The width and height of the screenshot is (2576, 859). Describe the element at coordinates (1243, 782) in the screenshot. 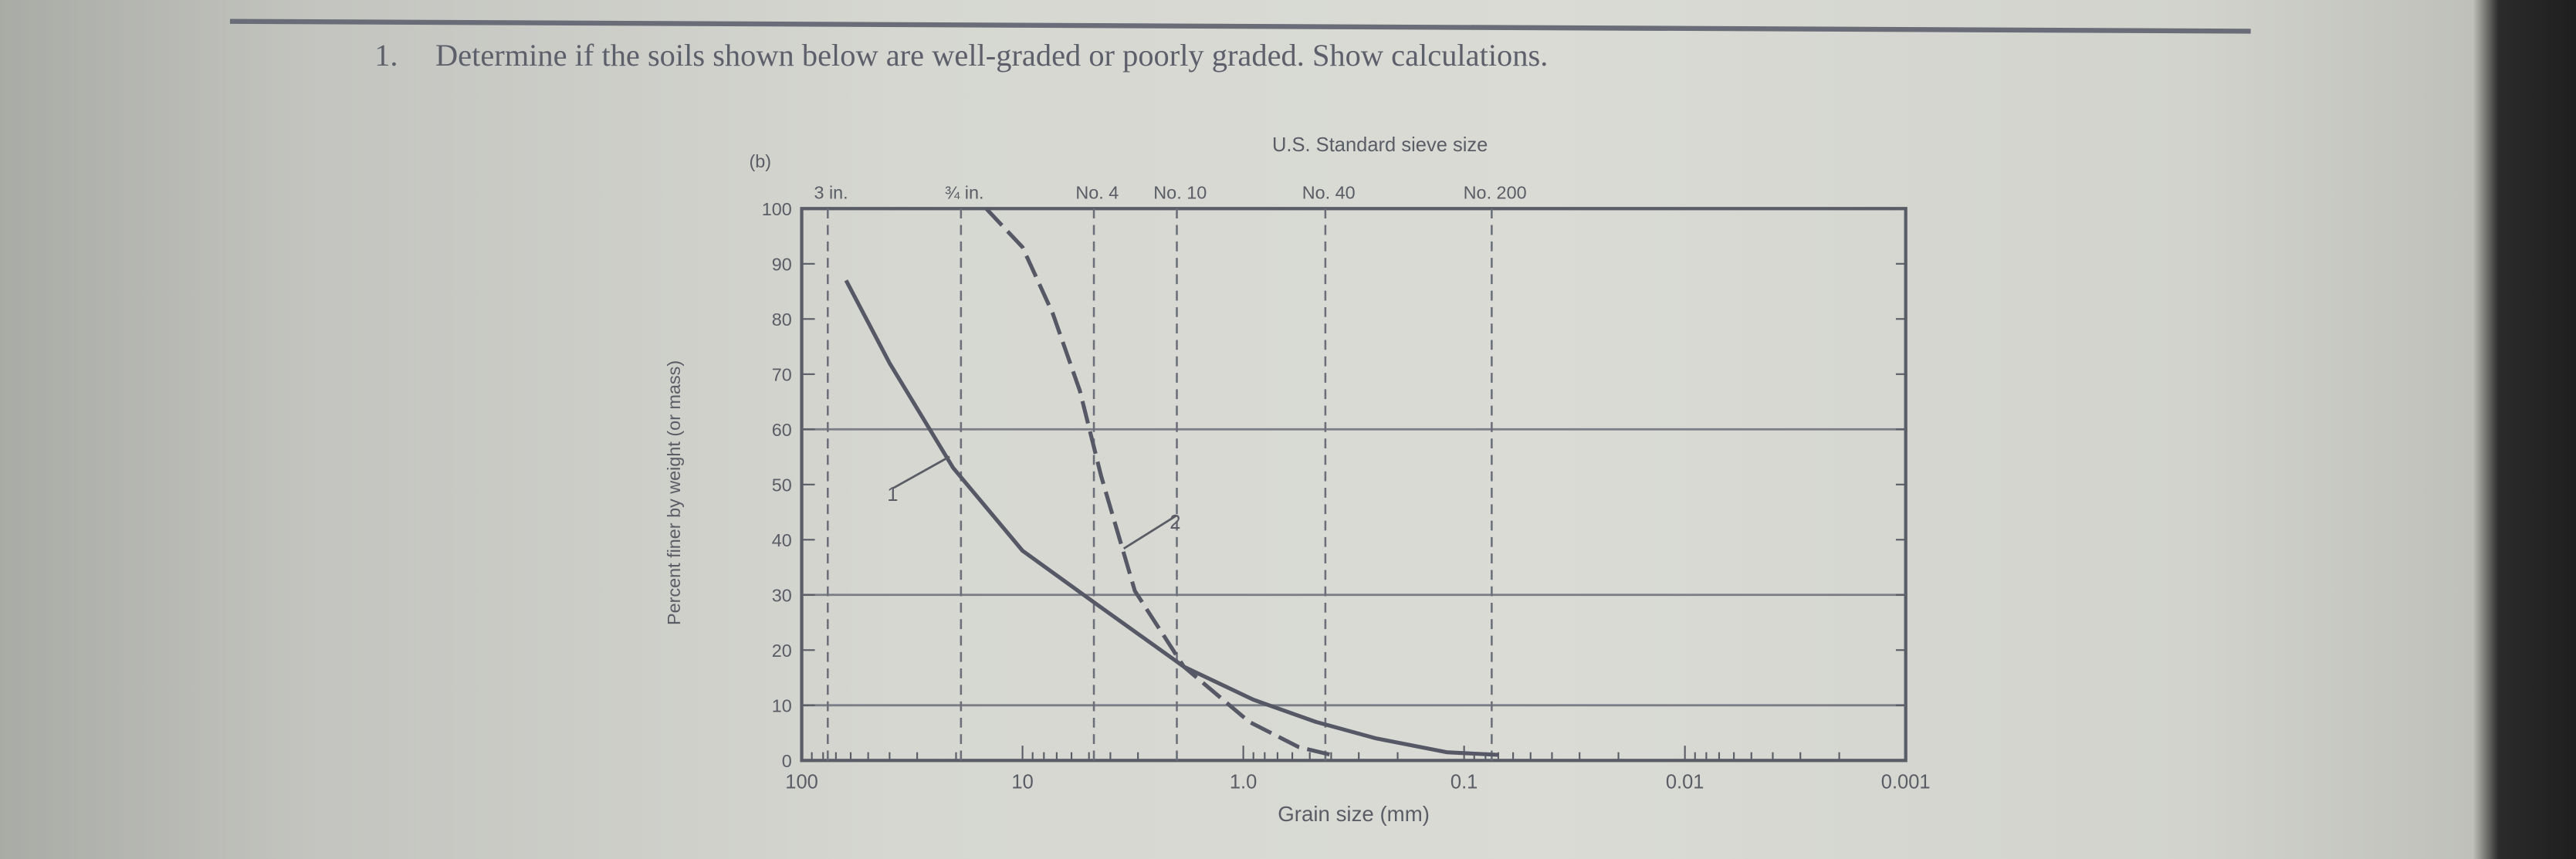

I see `x-tick-label: 1.0` at that location.